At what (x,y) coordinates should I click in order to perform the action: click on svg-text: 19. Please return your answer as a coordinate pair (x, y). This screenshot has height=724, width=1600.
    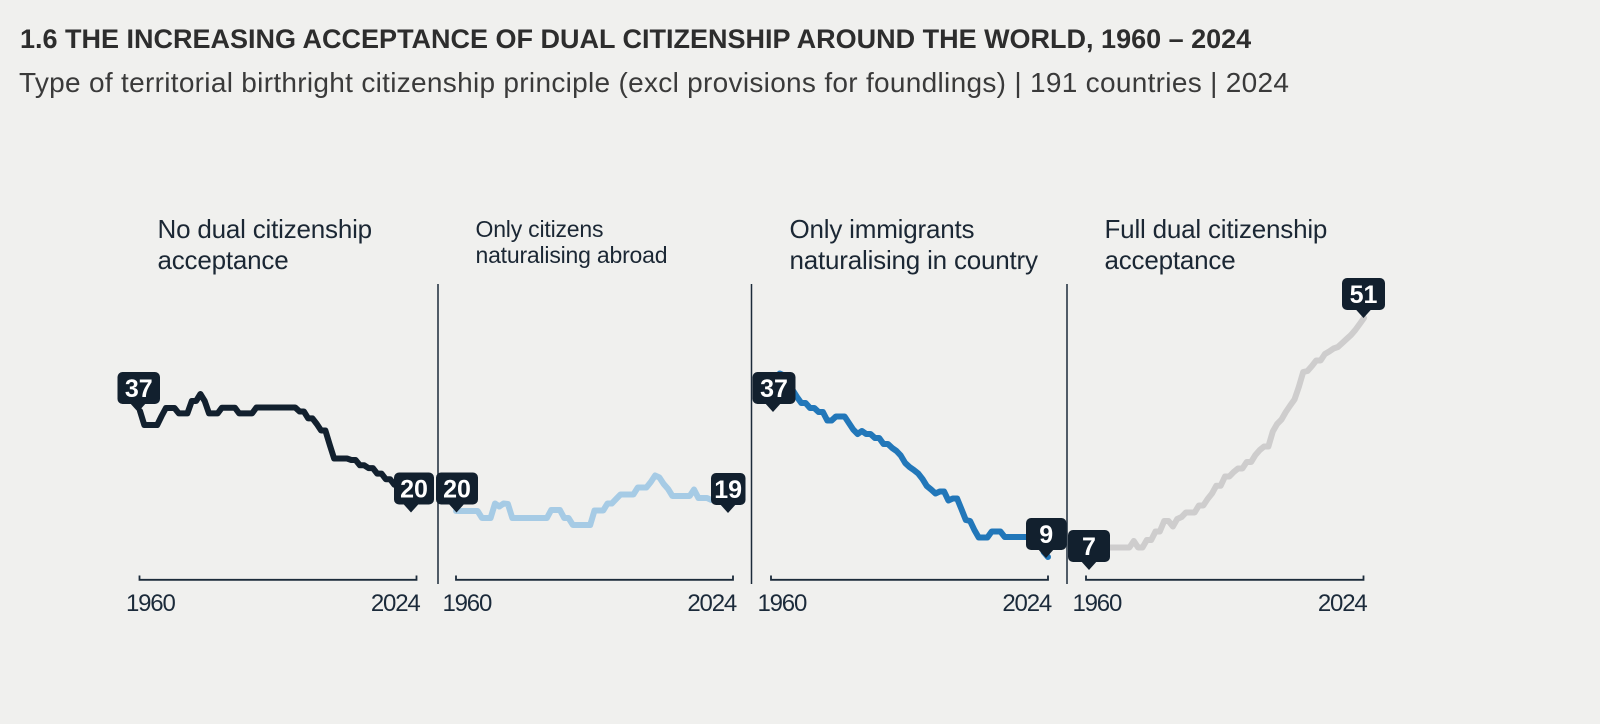
    Looking at the image, I should click on (728, 490).